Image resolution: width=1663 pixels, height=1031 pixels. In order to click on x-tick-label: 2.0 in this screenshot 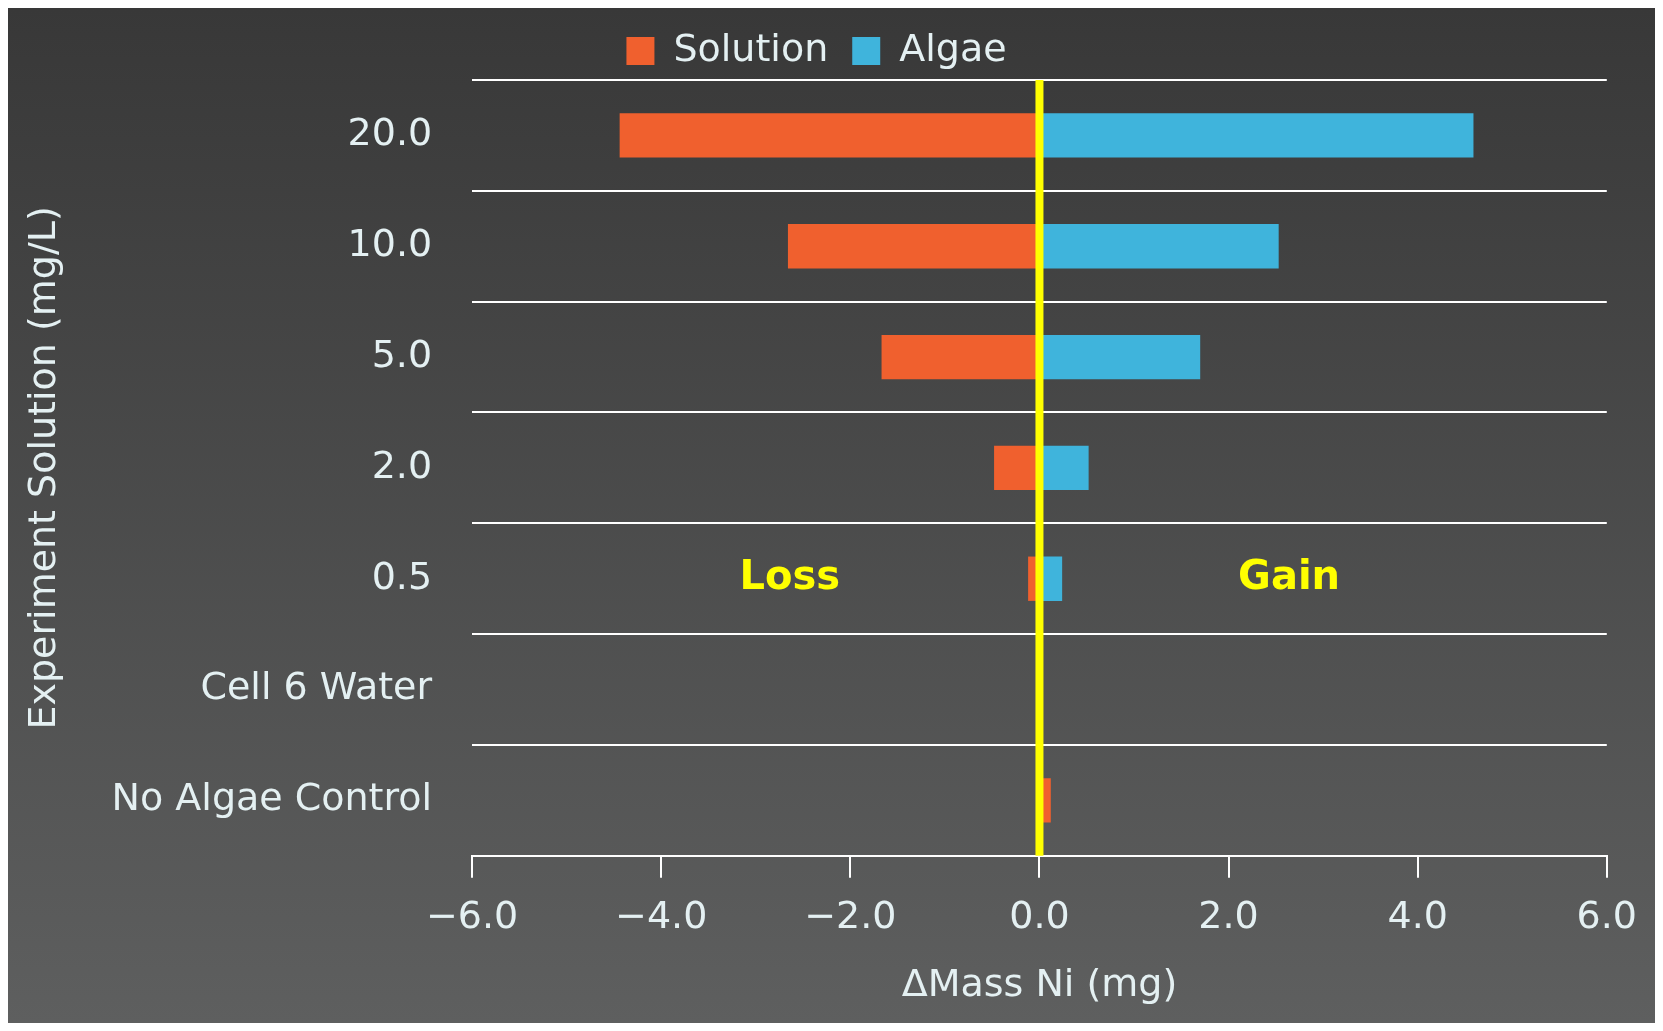, I will do `click(1228, 915)`.